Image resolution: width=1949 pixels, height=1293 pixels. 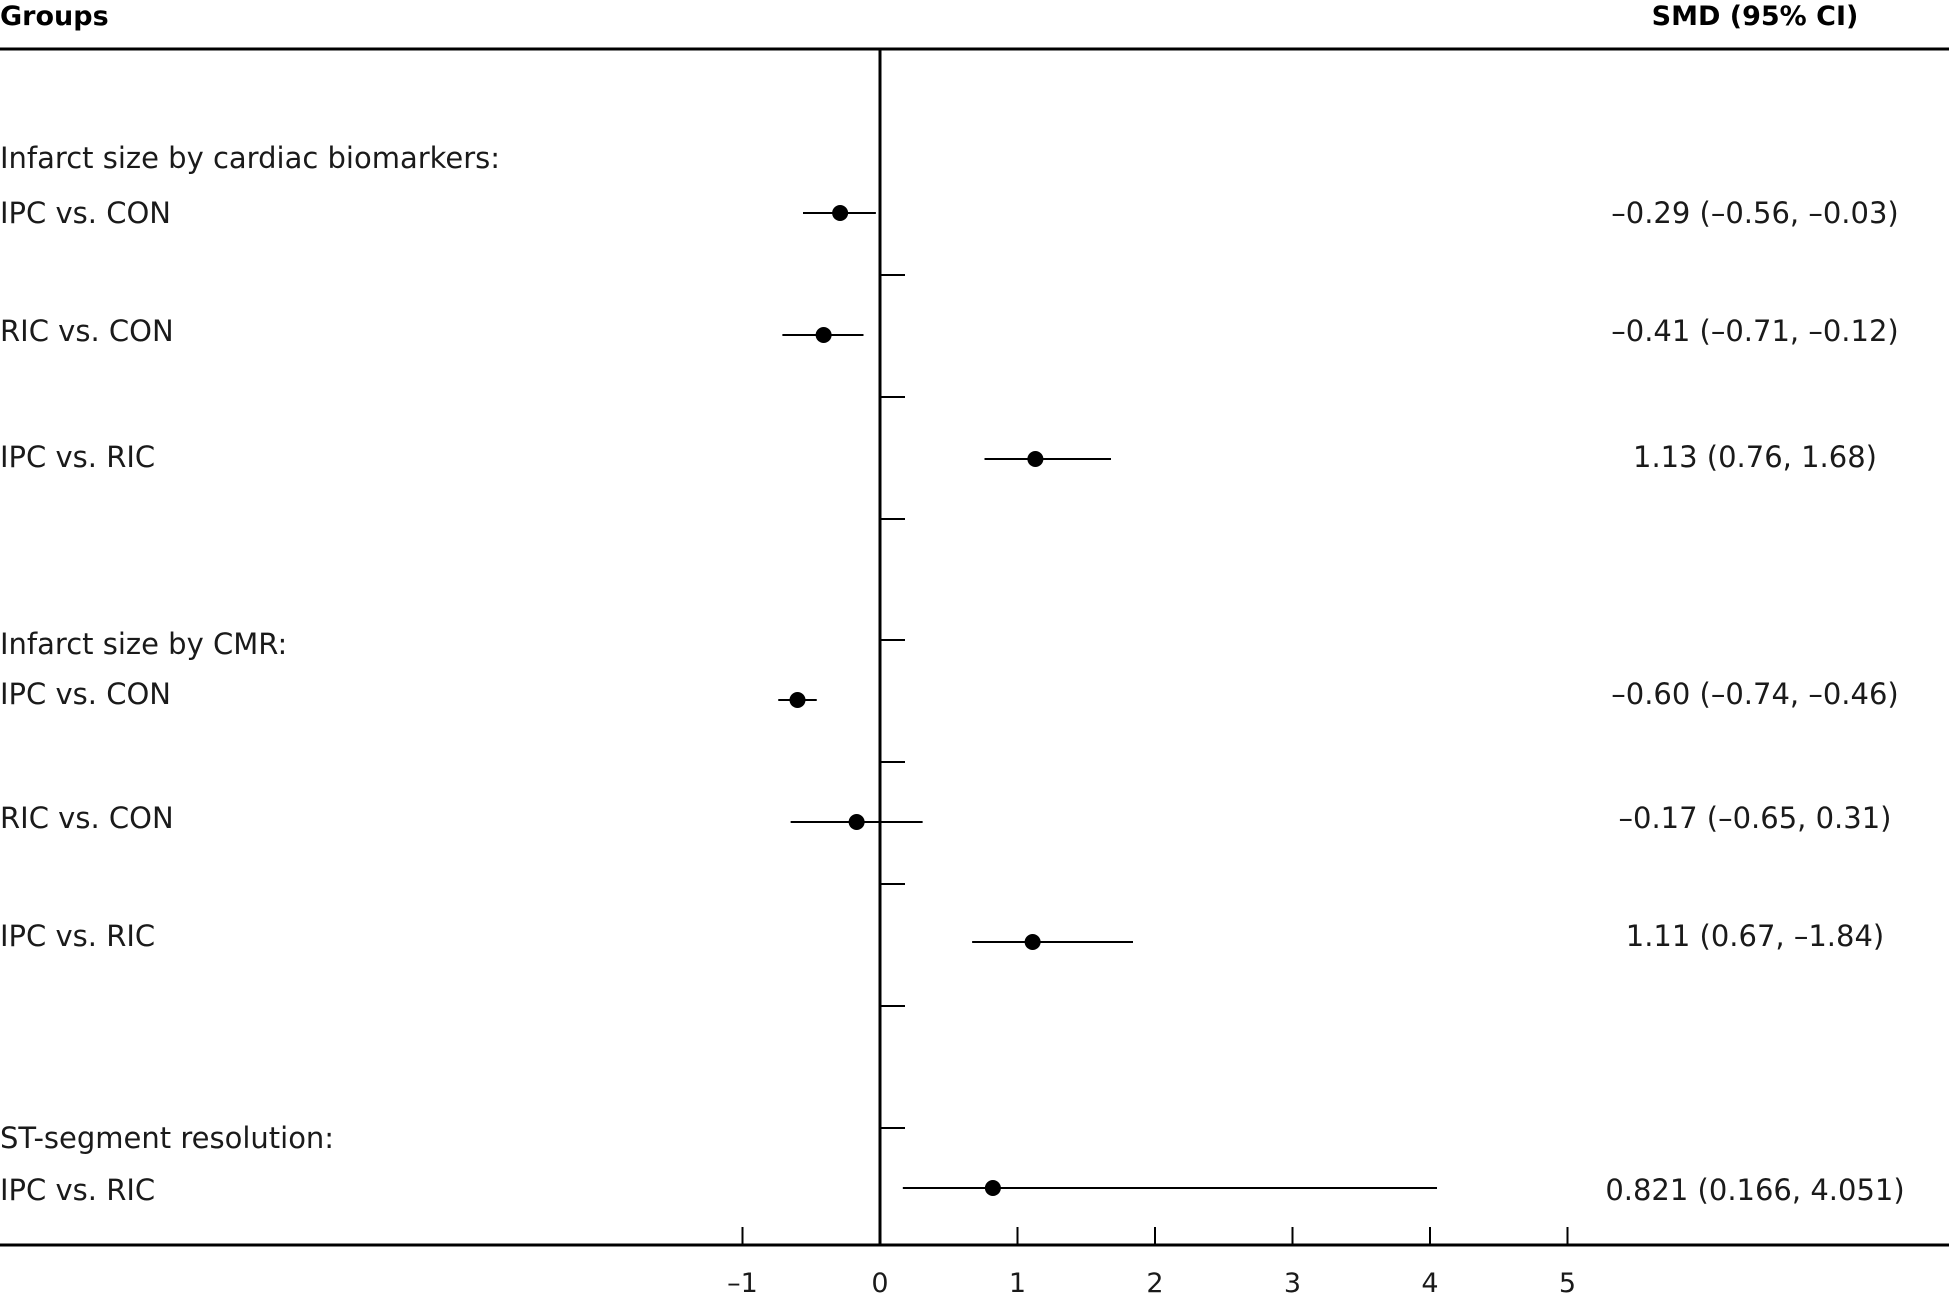 What do you see at coordinates (1755, 818) in the screenshot?
I see `effect-value: –0.17 (–0.65, 0.31)` at bounding box center [1755, 818].